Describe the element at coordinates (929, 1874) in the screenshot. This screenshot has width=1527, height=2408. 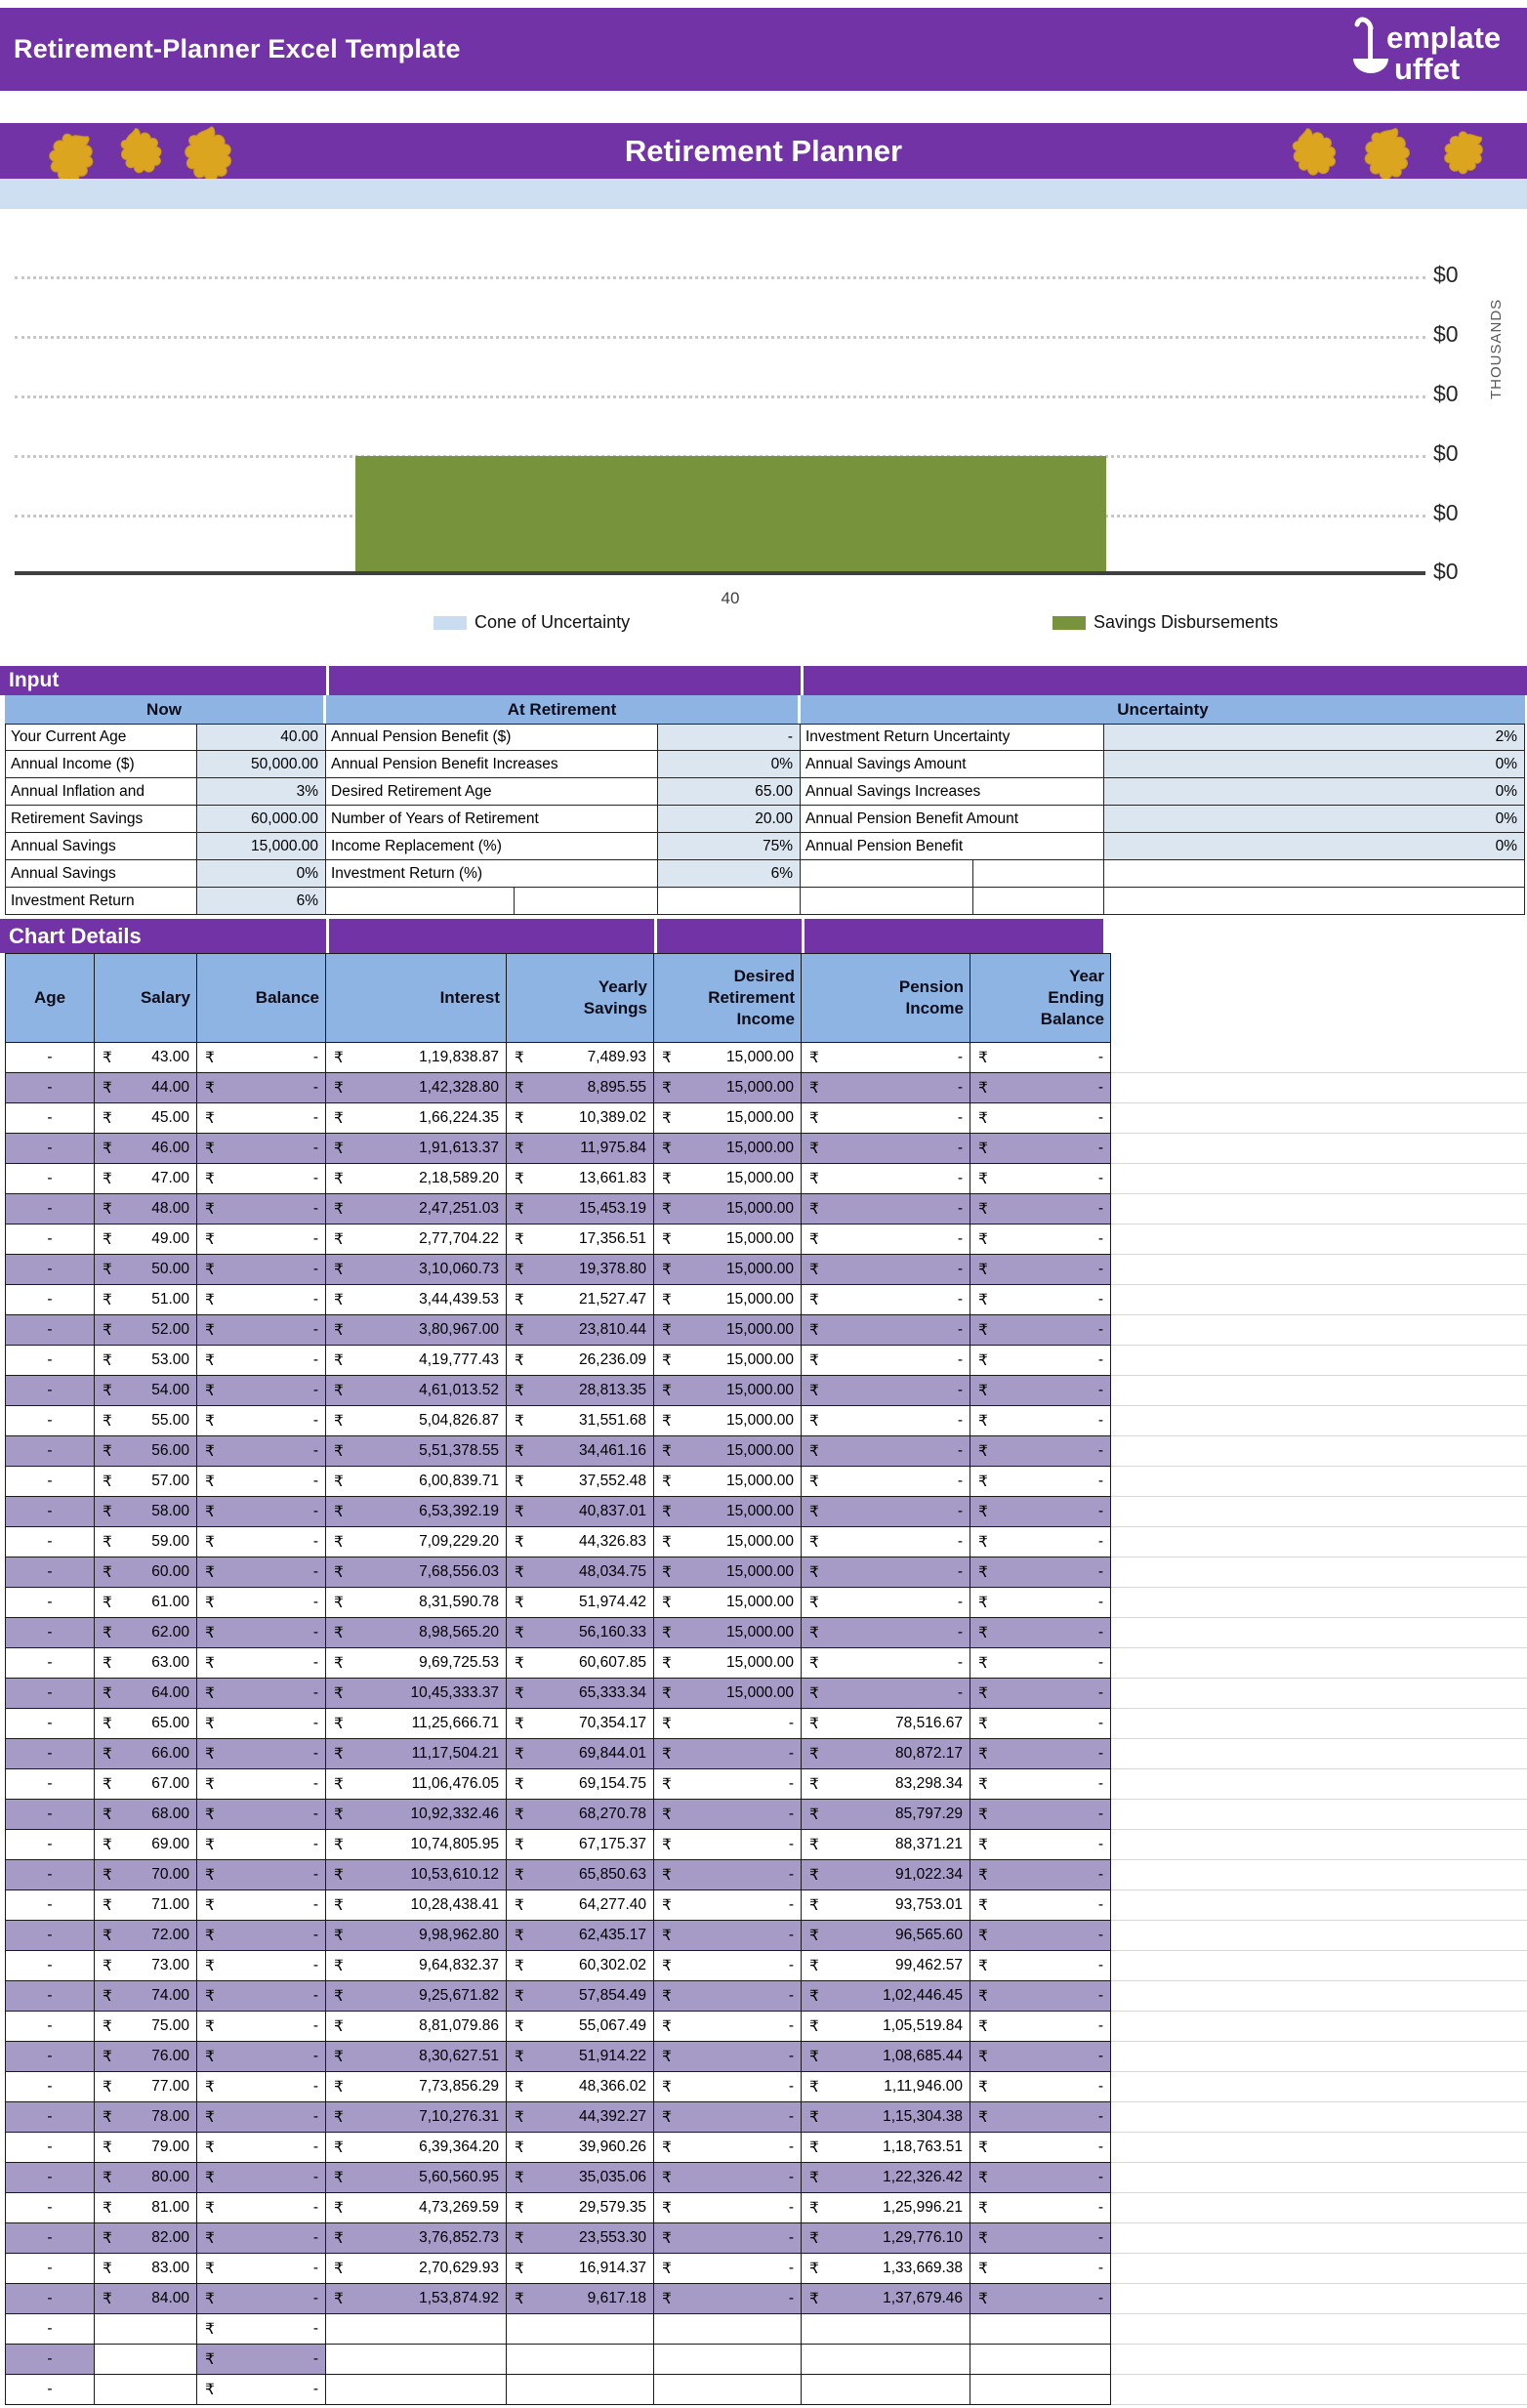
I see `cell-value: 91,022.34` at that location.